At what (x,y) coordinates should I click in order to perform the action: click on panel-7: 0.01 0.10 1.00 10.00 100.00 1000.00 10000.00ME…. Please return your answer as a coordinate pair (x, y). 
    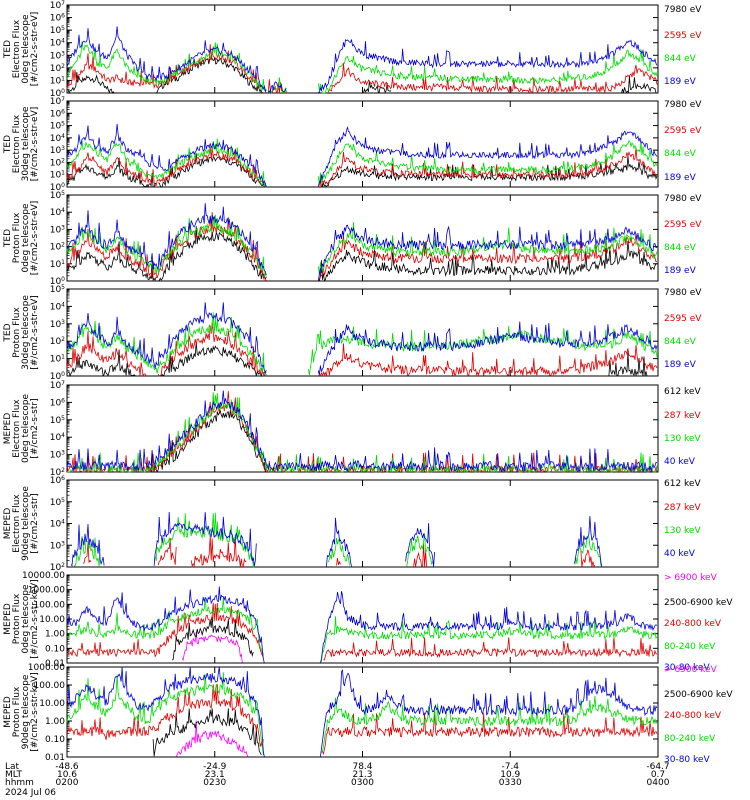
    Looking at the image, I should click on (368, 622).